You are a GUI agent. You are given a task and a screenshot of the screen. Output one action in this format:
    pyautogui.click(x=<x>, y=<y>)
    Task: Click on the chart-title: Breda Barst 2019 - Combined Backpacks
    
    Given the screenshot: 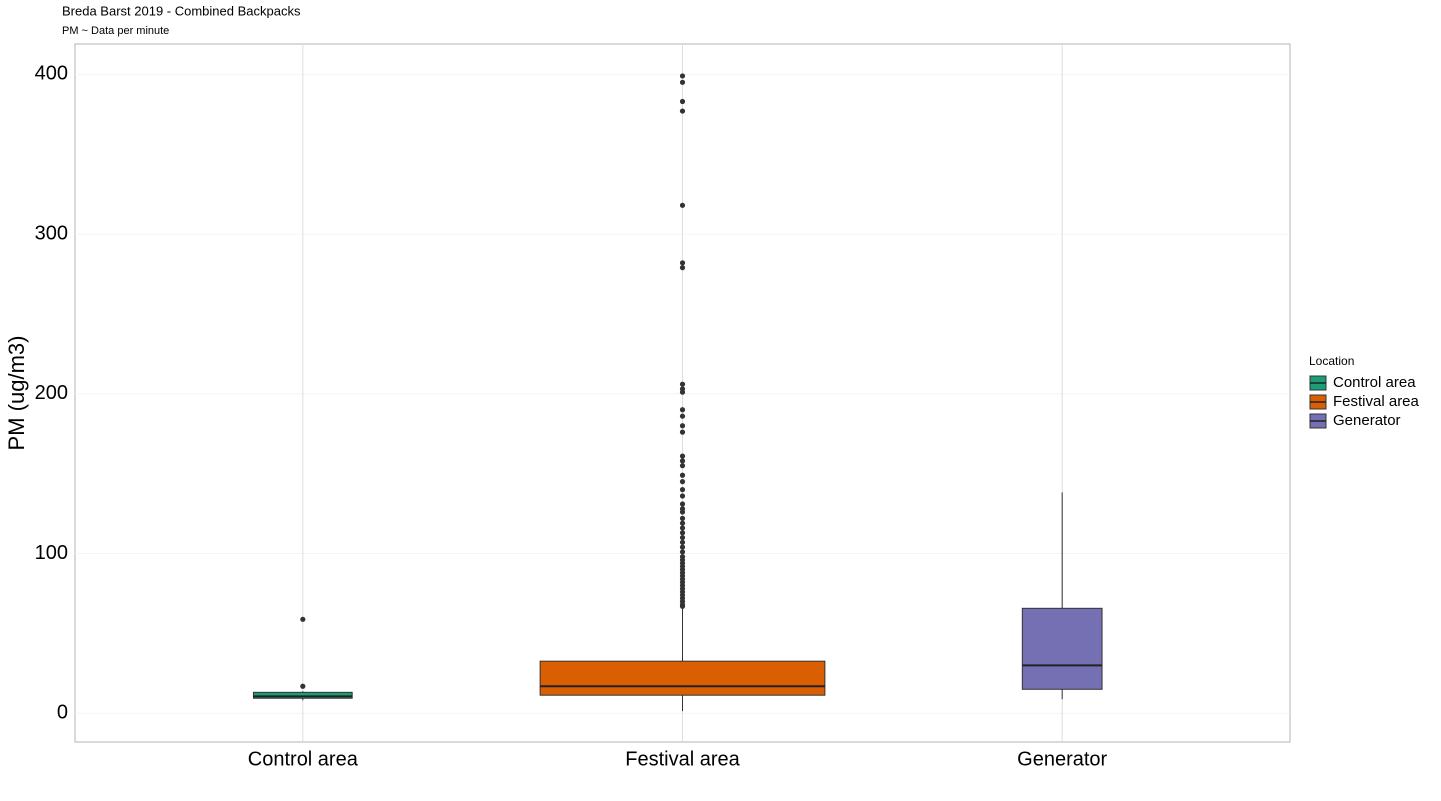 What is the action you would take?
    pyautogui.click(x=181, y=10)
    